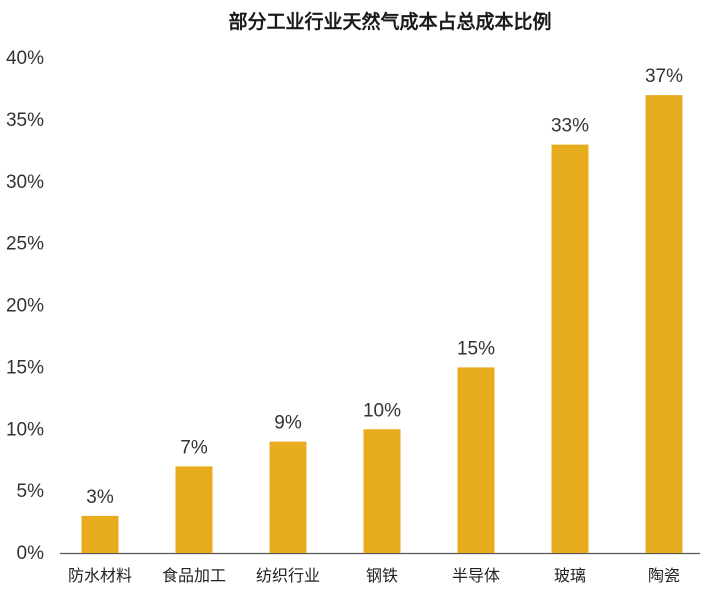 The image size is (705, 589). What do you see at coordinates (194, 447) in the screenshot?
I see `data-label: 7%` at bounding box center [194, 447].